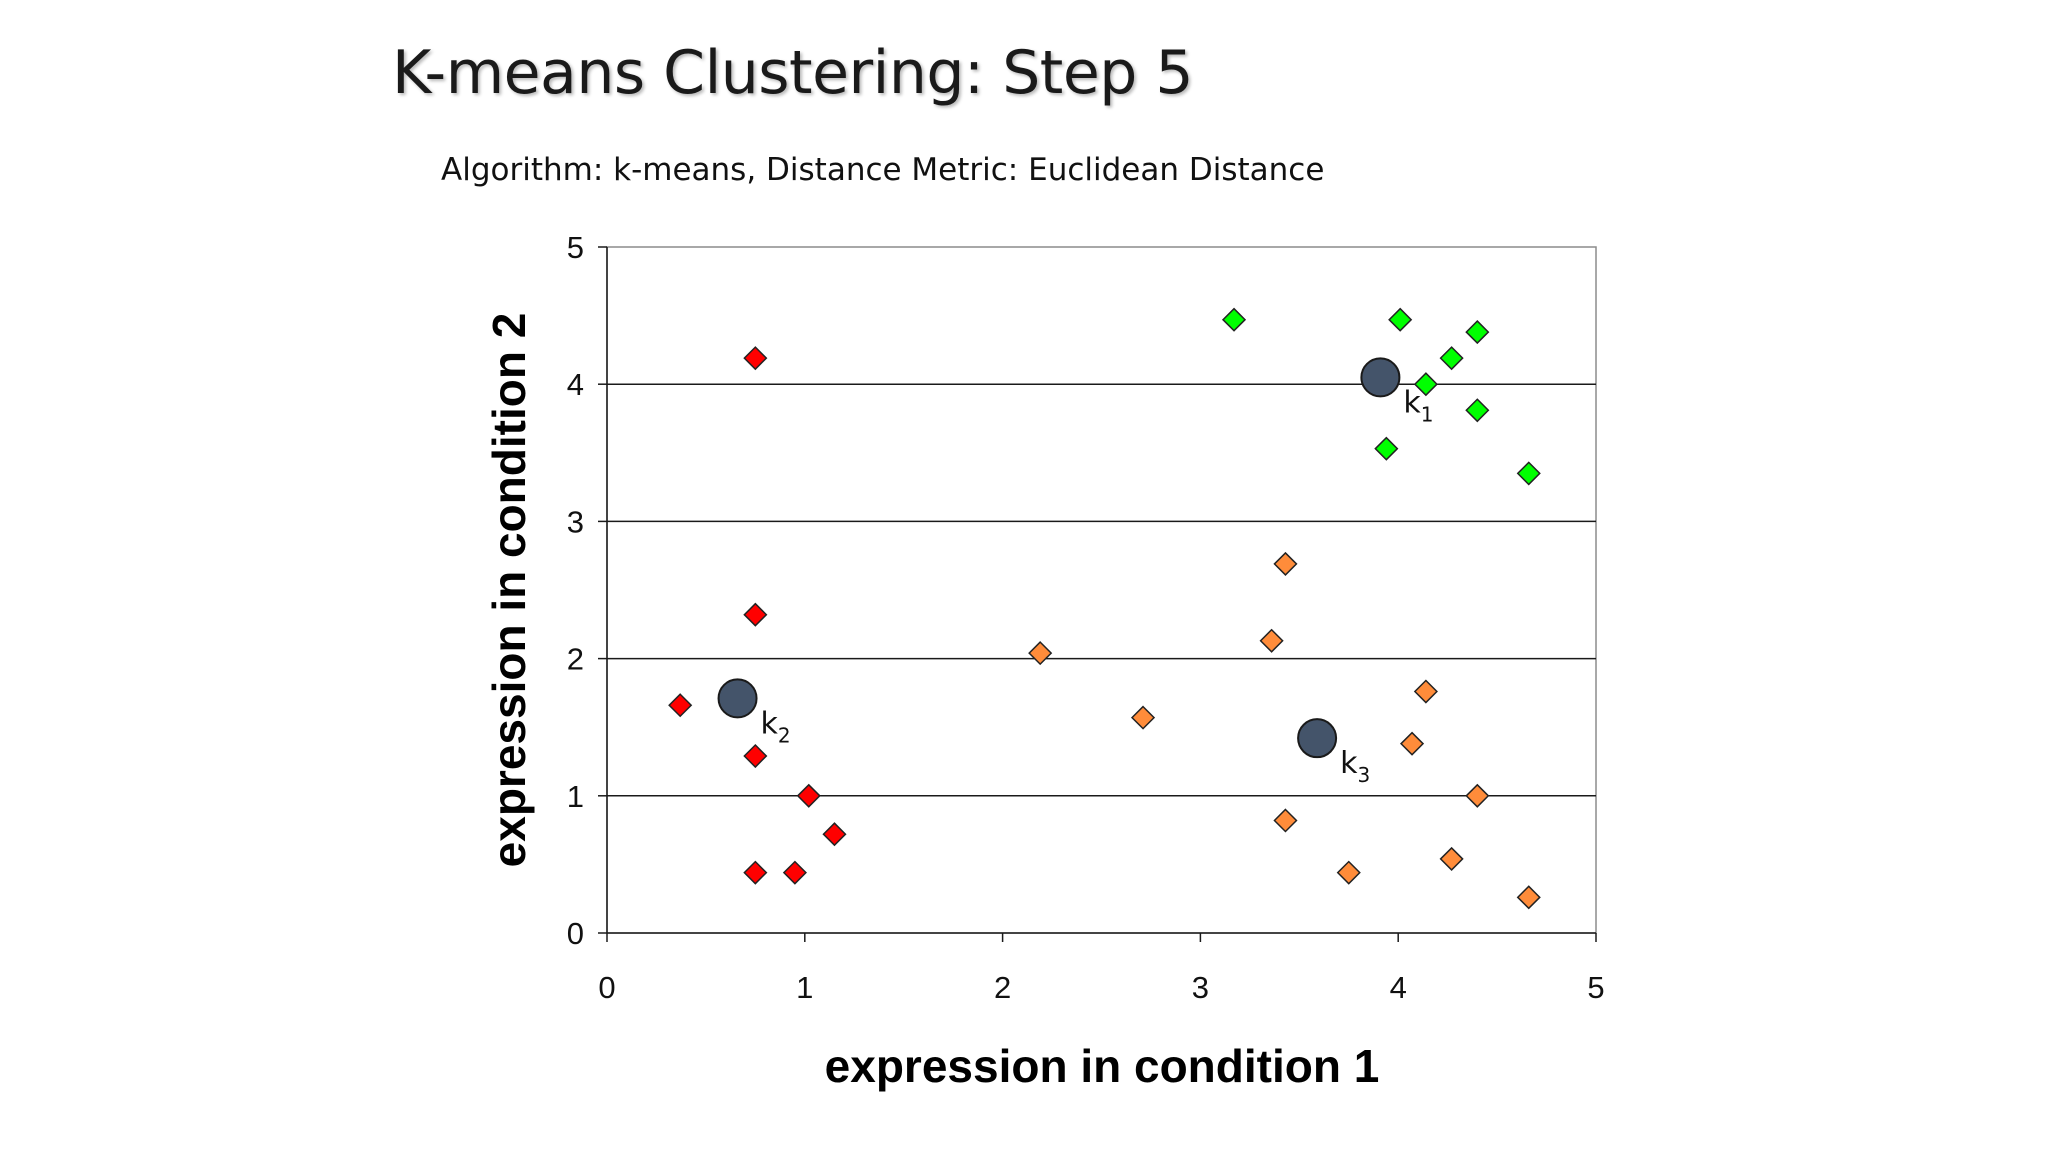 This screenshot has height=1152, width=2048. What do you see at coordinates (575, 796) in the screenshot?
I see `y-tick-label-1: 1` at bounding box center [575, 796].